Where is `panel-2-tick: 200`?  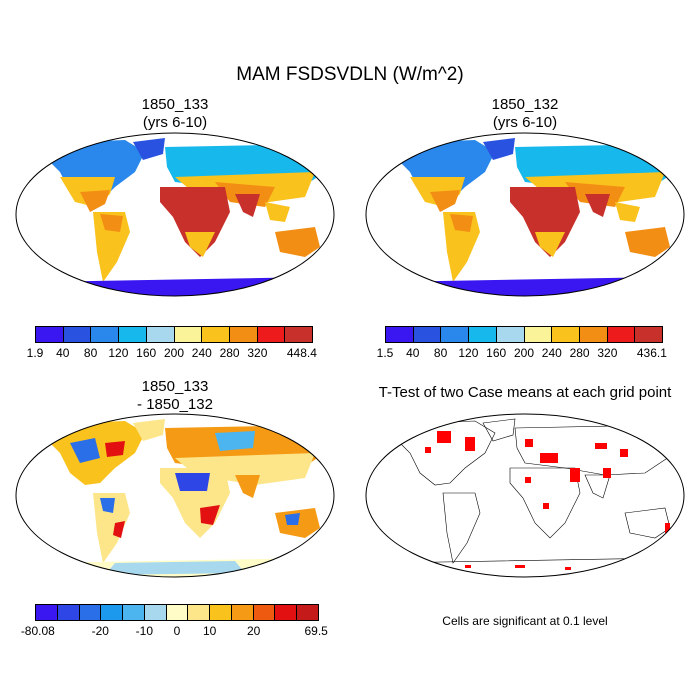
panel-2-tick: 200 is located at coordinates (524, 353).